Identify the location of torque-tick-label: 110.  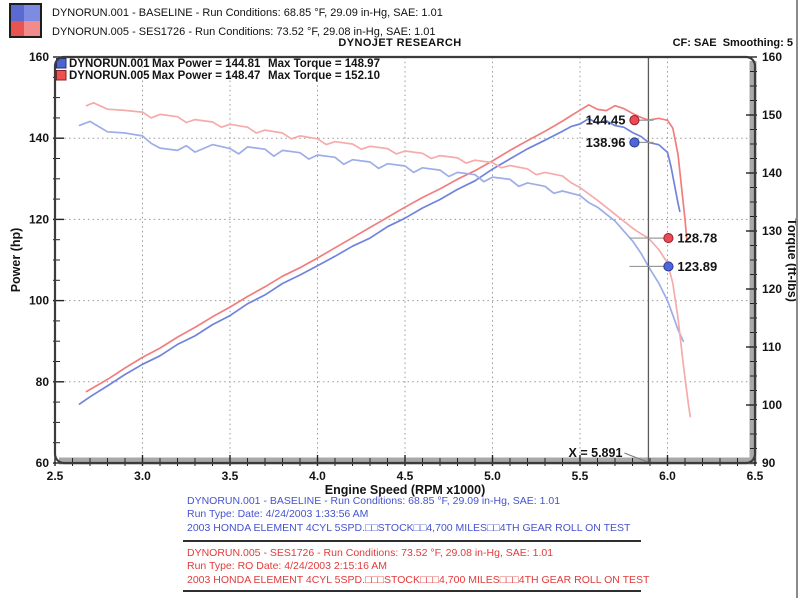
(772, 347).